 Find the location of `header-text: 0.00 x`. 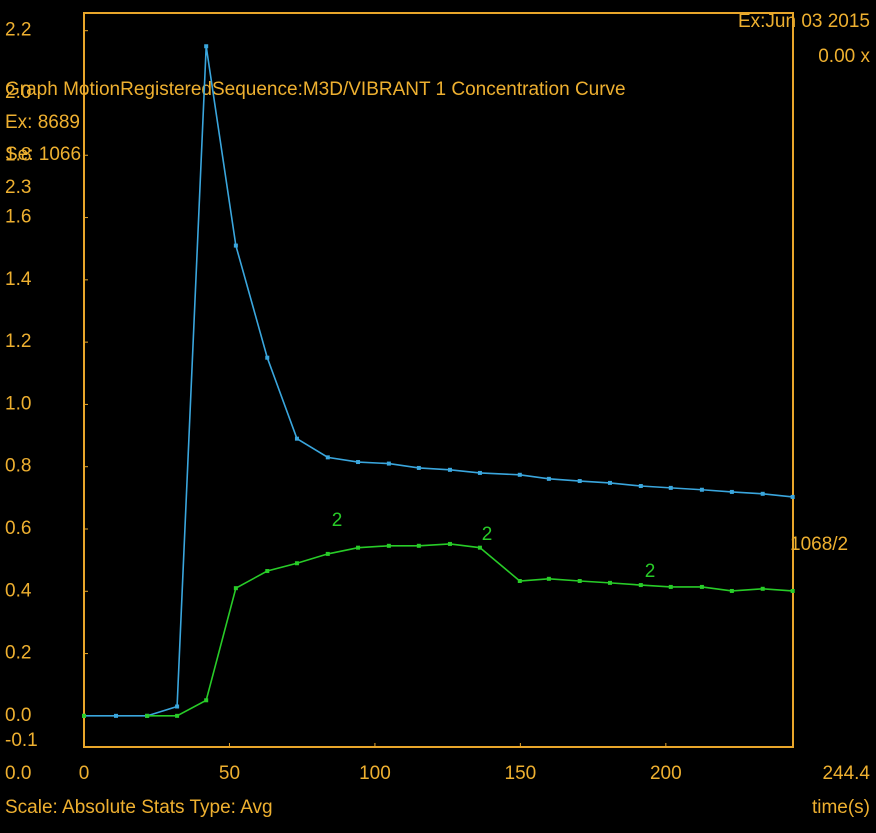

header-text: 0.00 x is located at coordinates (844, 56).